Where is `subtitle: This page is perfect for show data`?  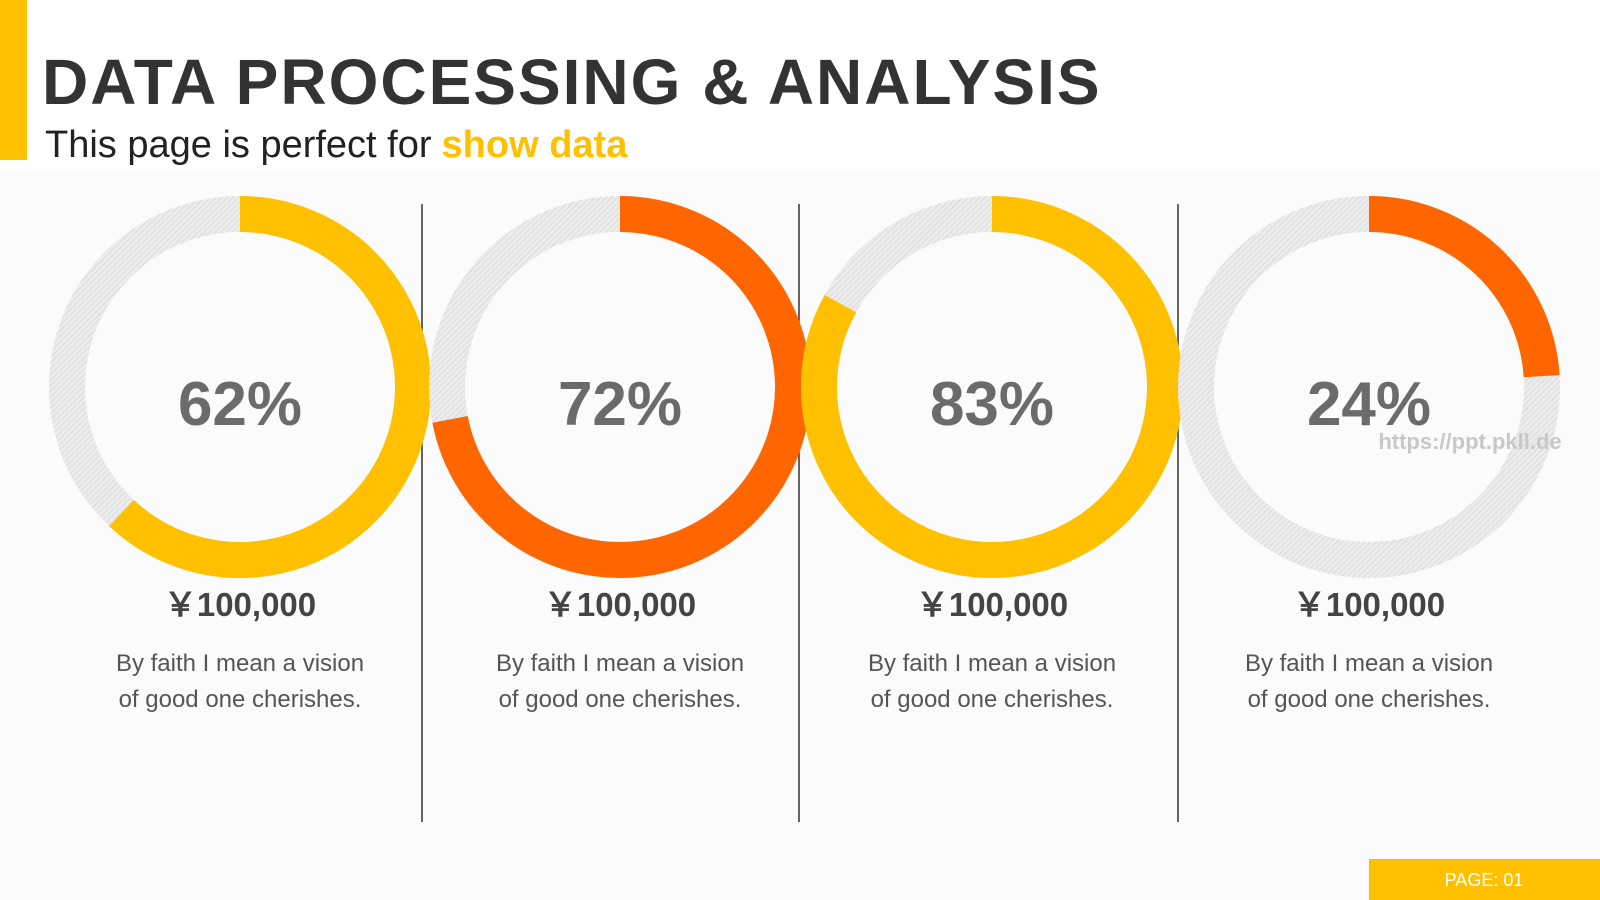
subtitle: This page is perfect for show data is located at coordinates (336, 145).